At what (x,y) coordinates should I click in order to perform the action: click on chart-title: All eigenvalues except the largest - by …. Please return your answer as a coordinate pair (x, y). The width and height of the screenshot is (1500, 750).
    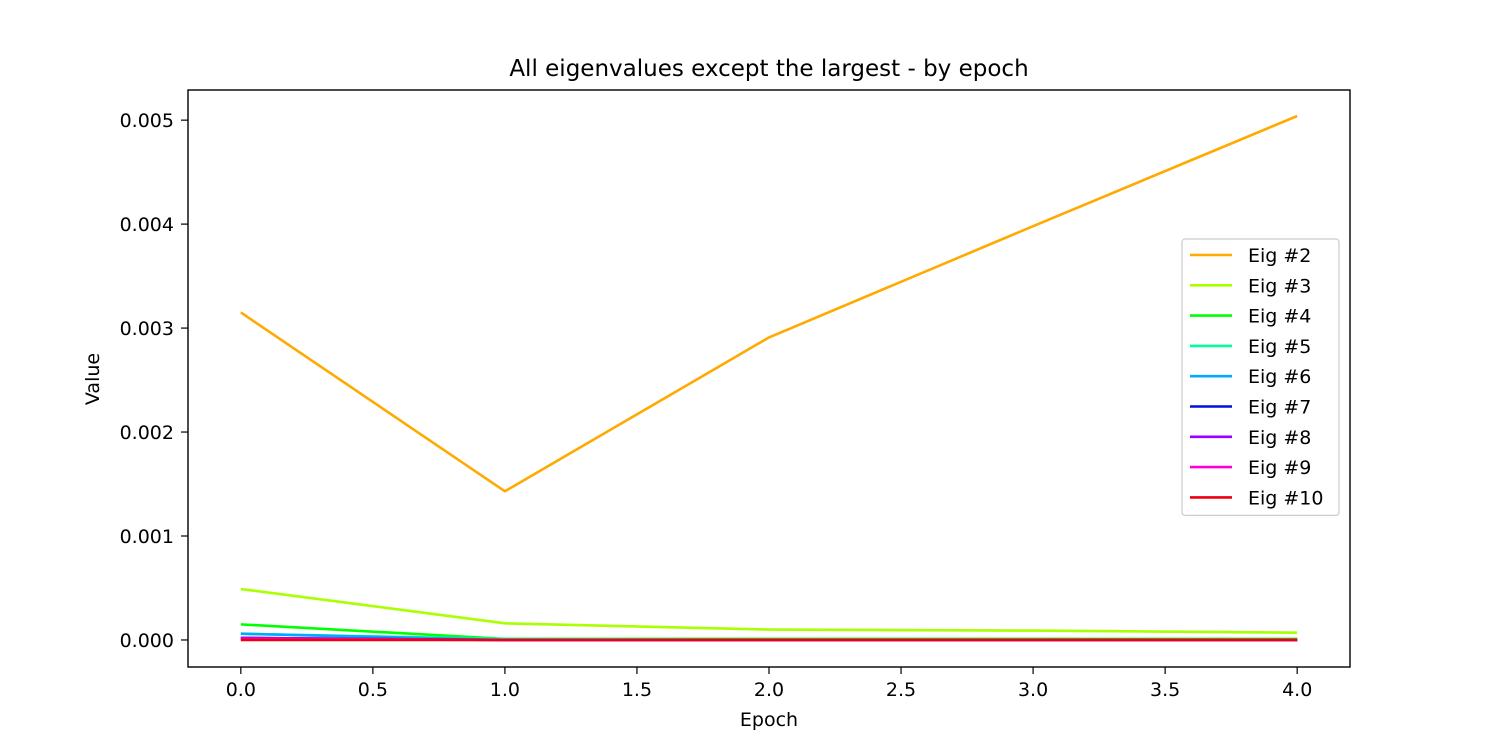
    Looking at the image, I should click on (768, 69).